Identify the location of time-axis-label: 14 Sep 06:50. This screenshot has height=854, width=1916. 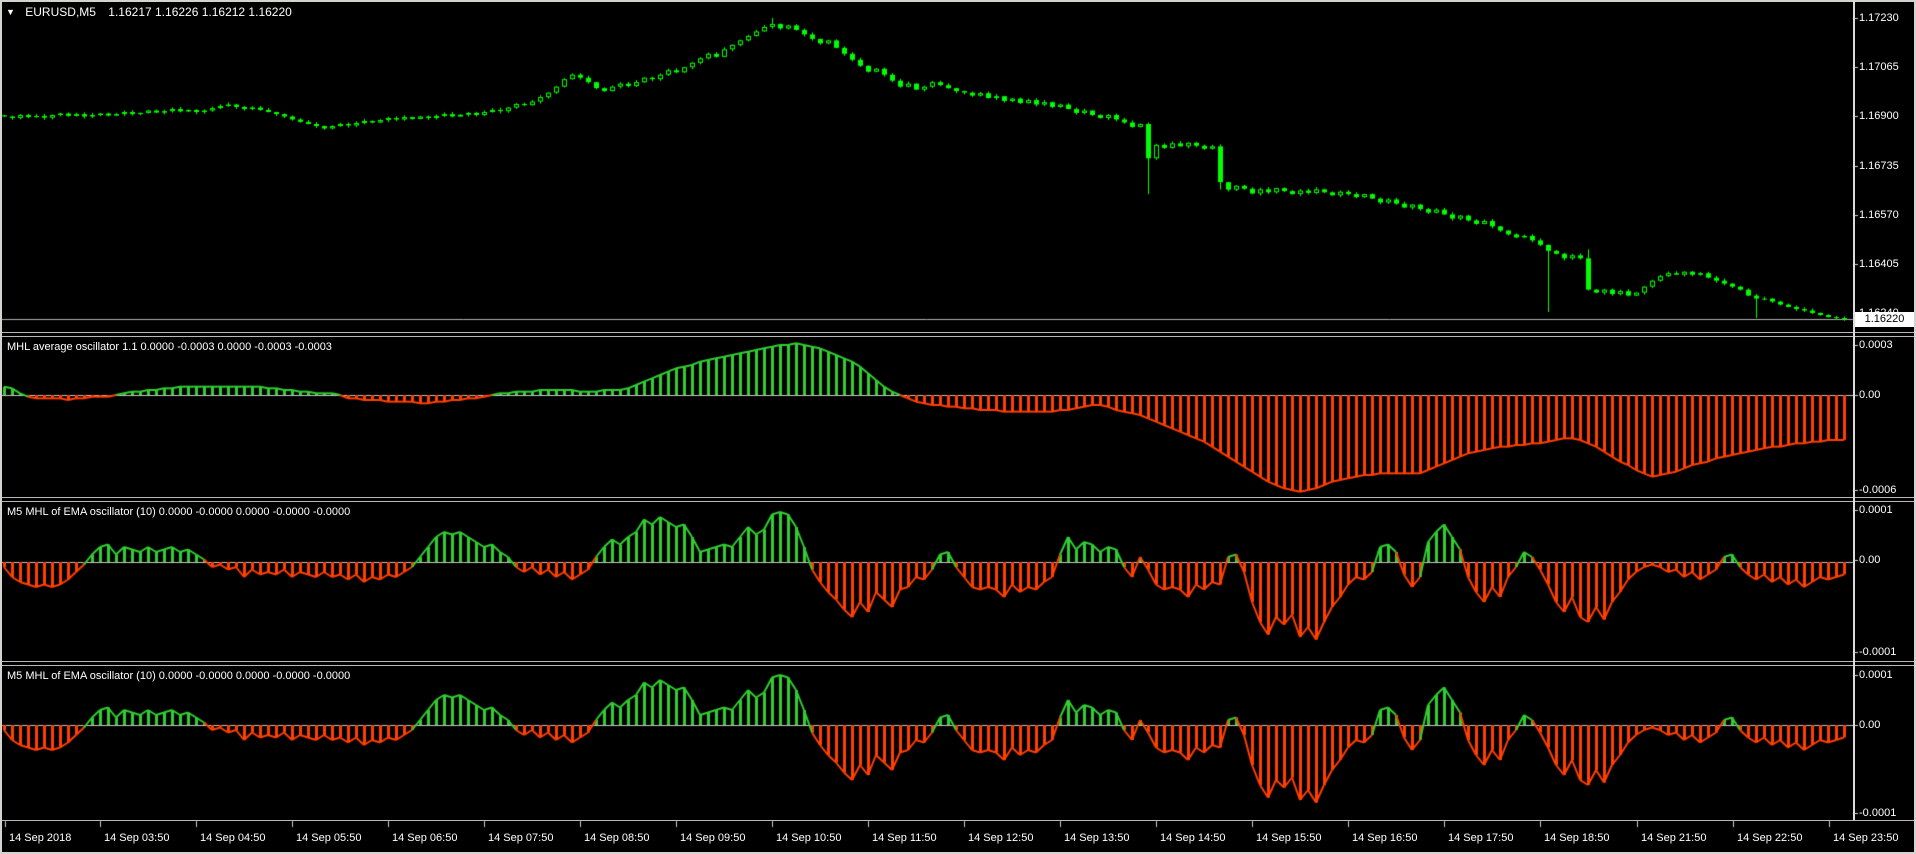
(425, 838).